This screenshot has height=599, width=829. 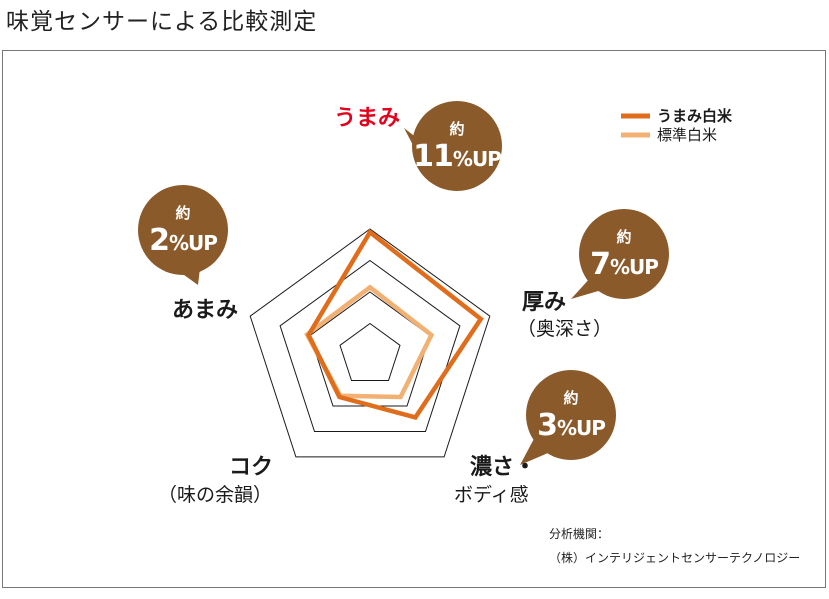 What do you see at coordinates (570, 398) in the screenshot?
I see `bubble-prefix-2: 約` at bounding box center [570, 398].